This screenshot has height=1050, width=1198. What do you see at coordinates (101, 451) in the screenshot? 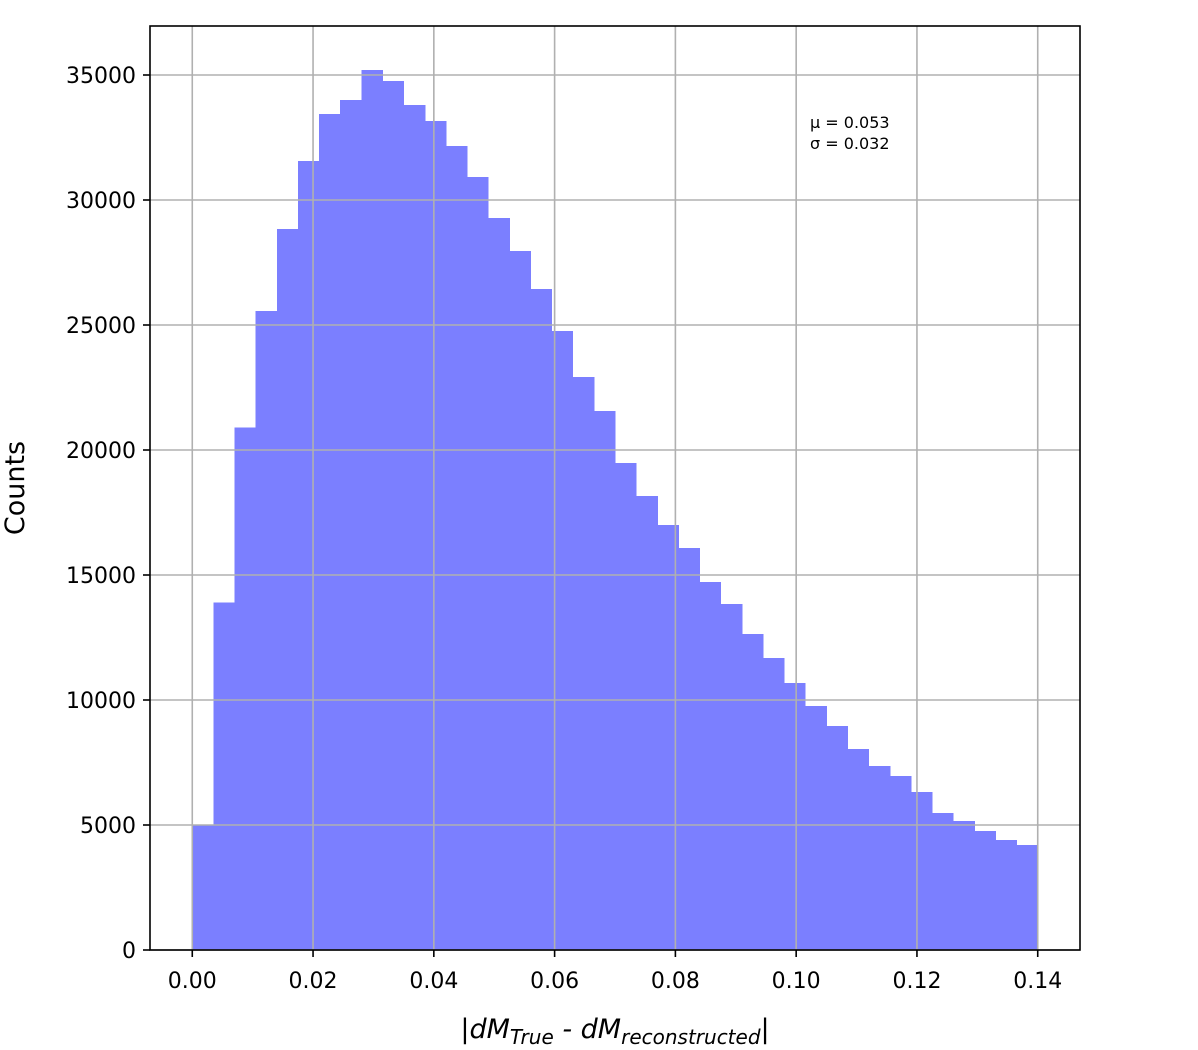
I see `y-tick-label: 20000` at bounding box center [101, 451].